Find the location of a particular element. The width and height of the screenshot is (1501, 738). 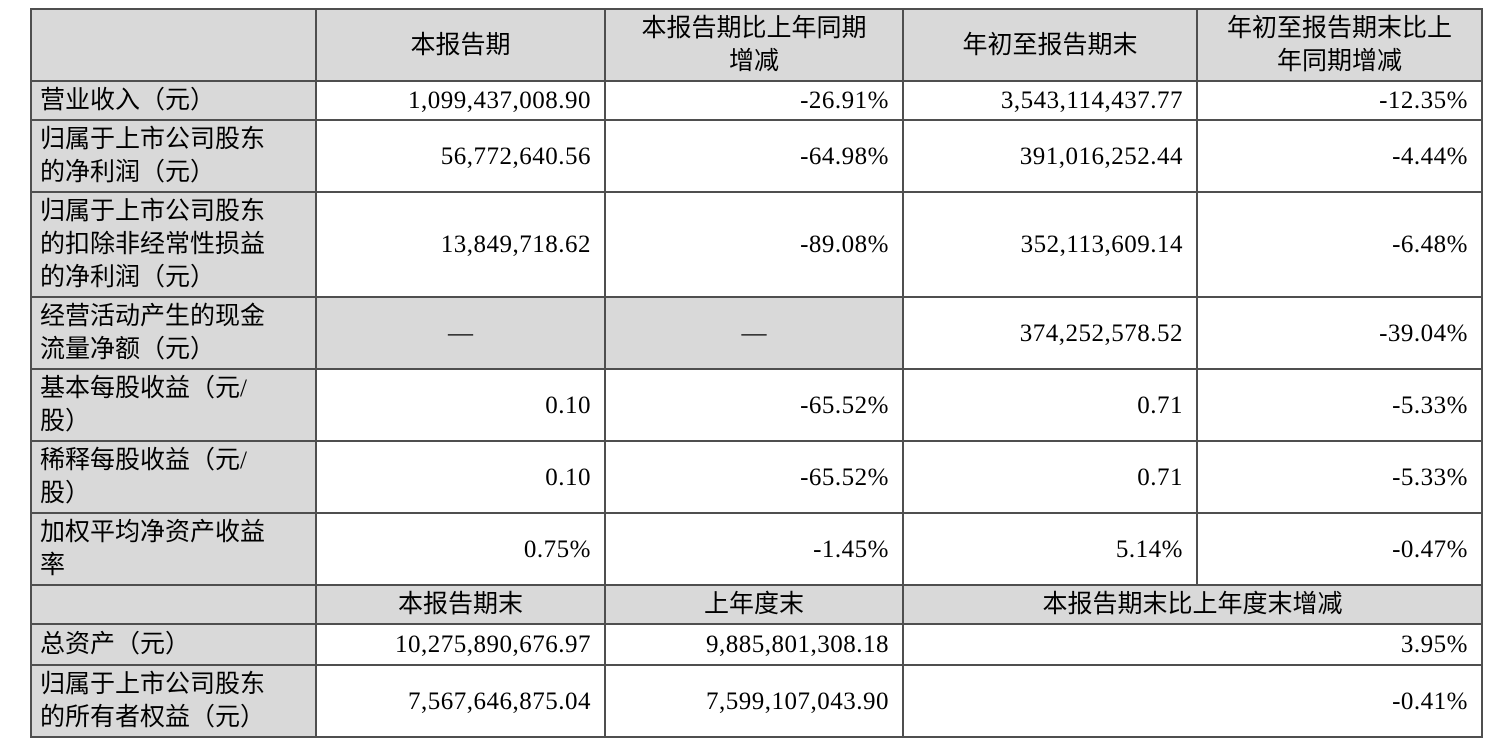

col-header-current-period: 本报告期 is located at coordinates (460, 45).